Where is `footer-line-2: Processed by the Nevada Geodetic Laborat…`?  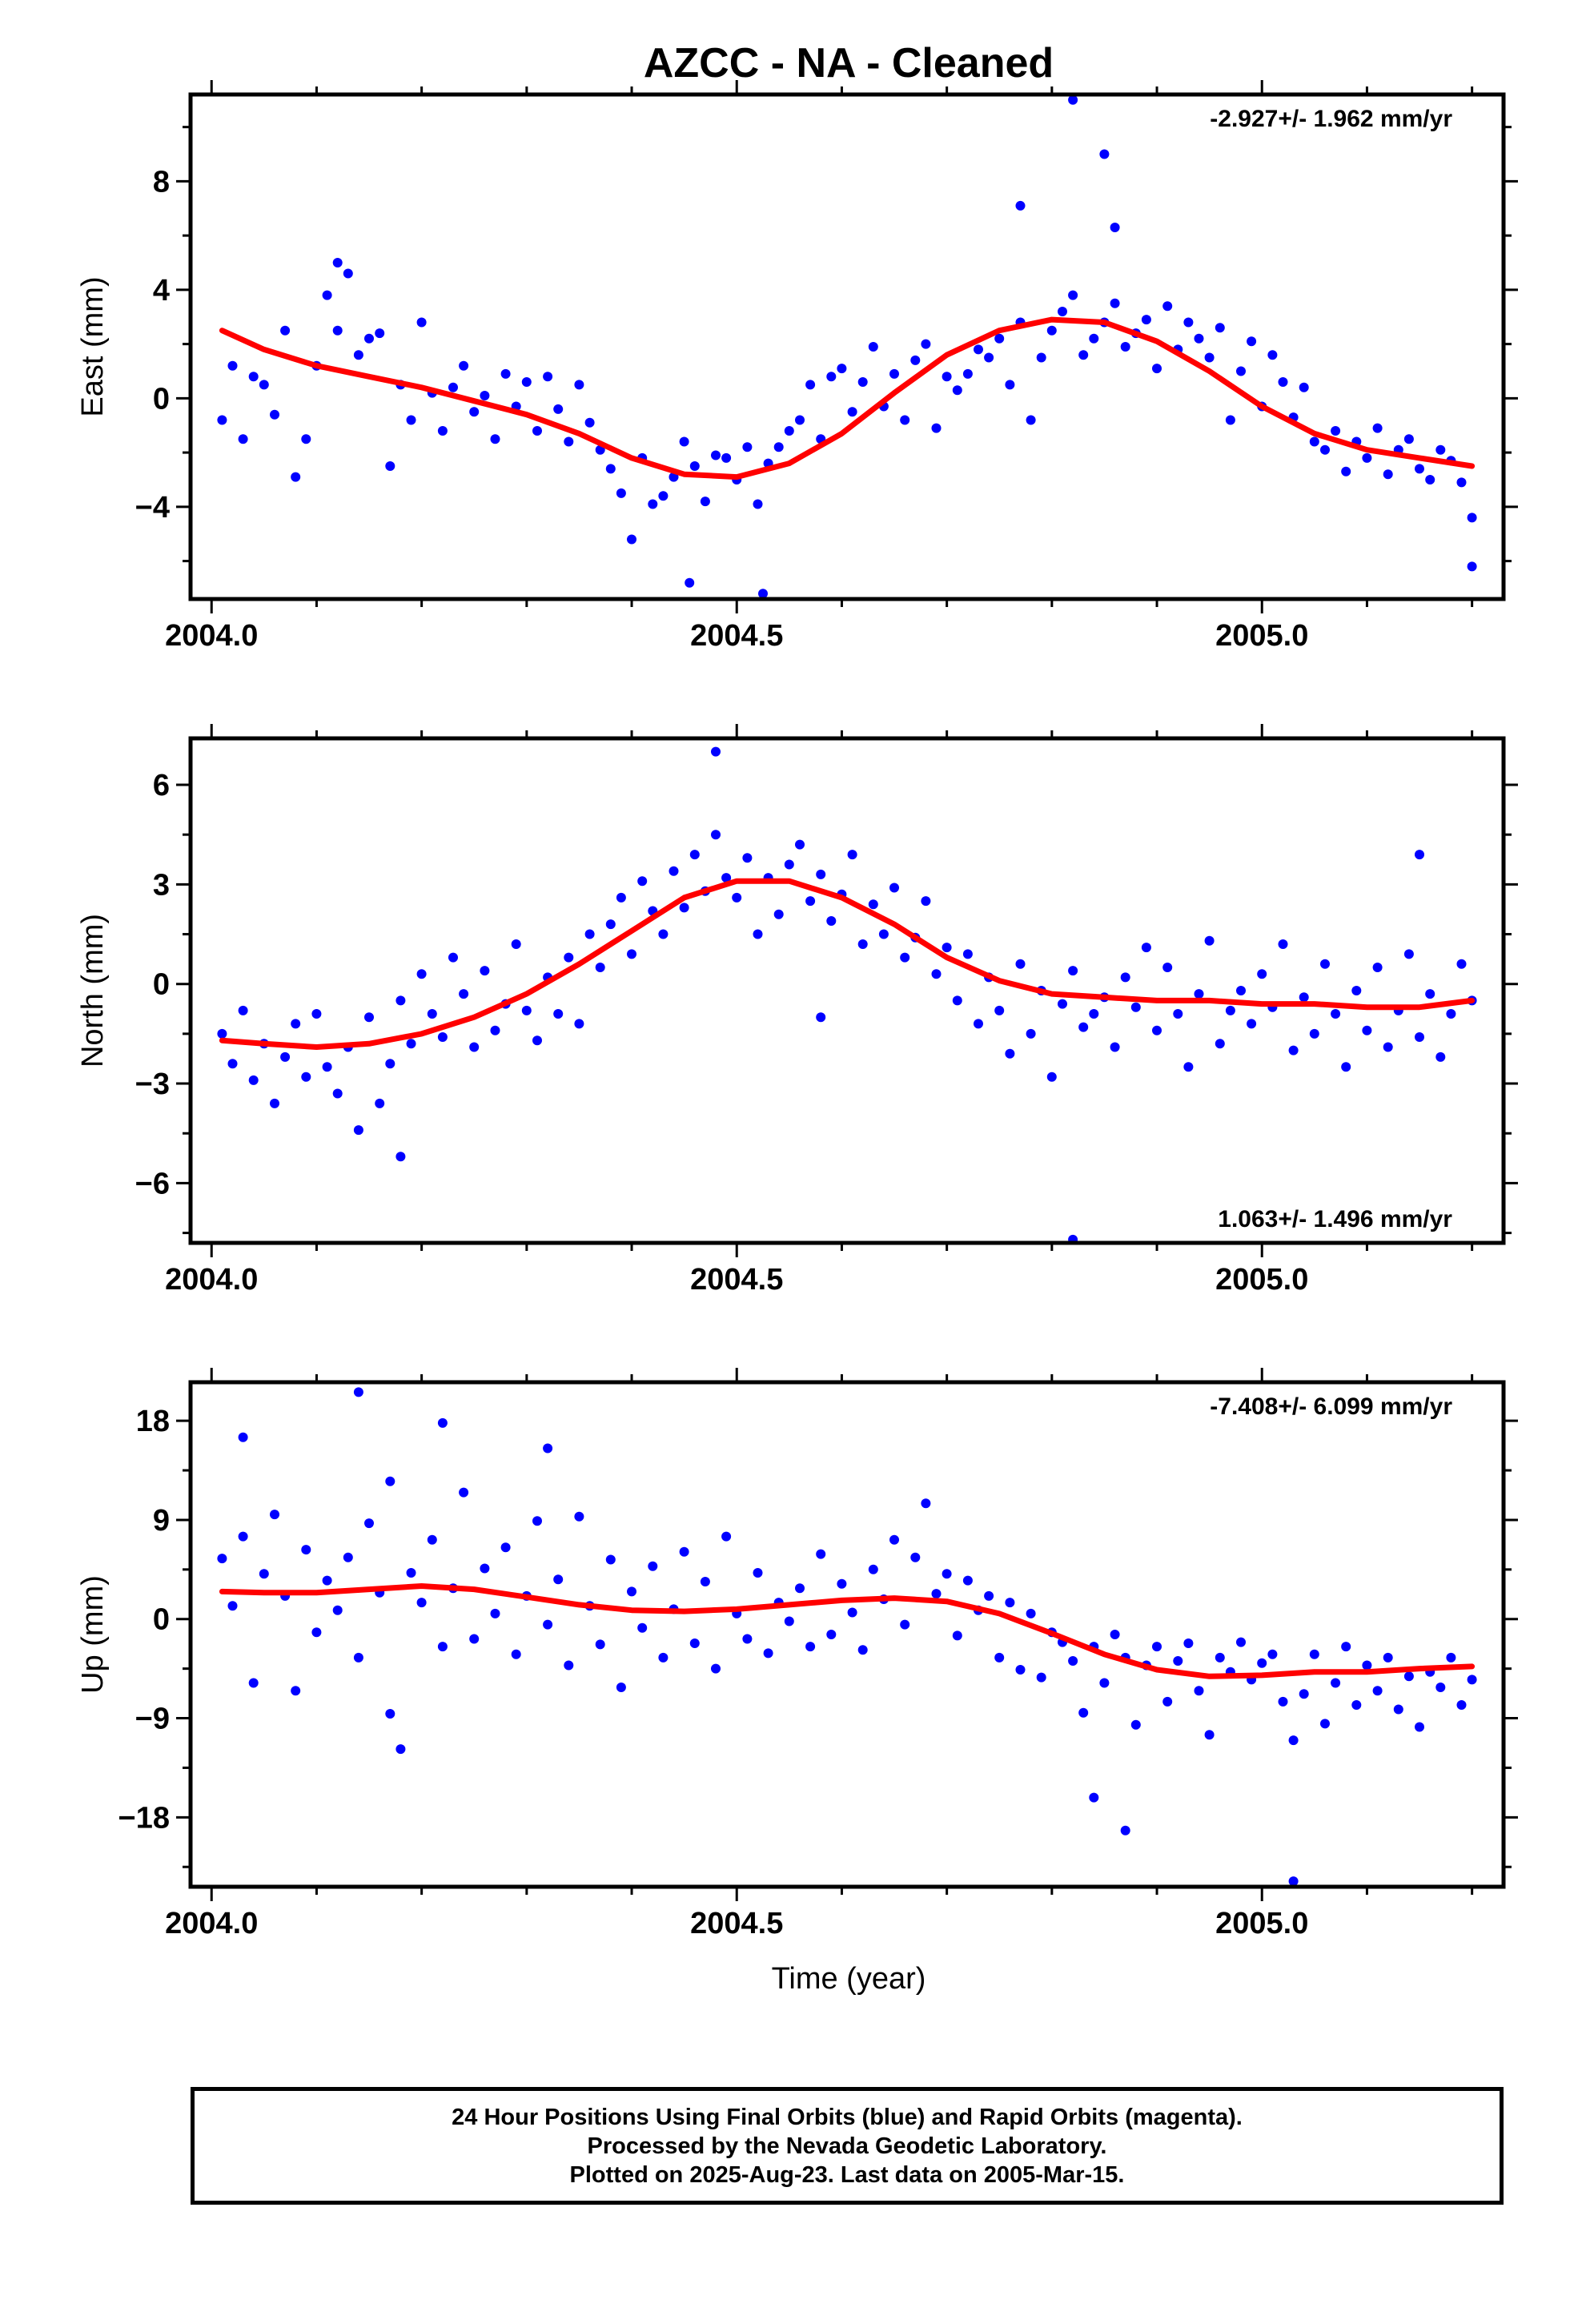
footer-line-2: Processed by the Nevada Geodetic Laborat… is located at coordinates (847, 2146).